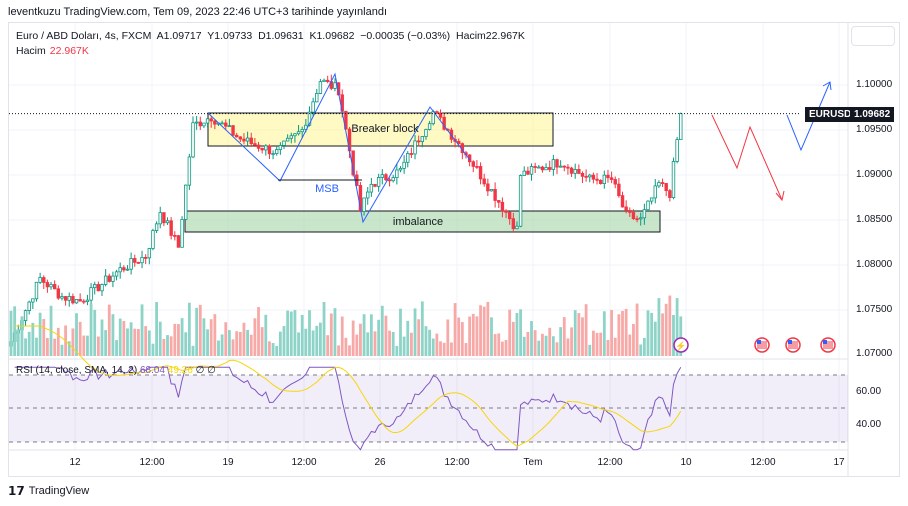  Describe the element at coordinates (228, 462) in the screenshot. I see `time-tick: 19` at that location.